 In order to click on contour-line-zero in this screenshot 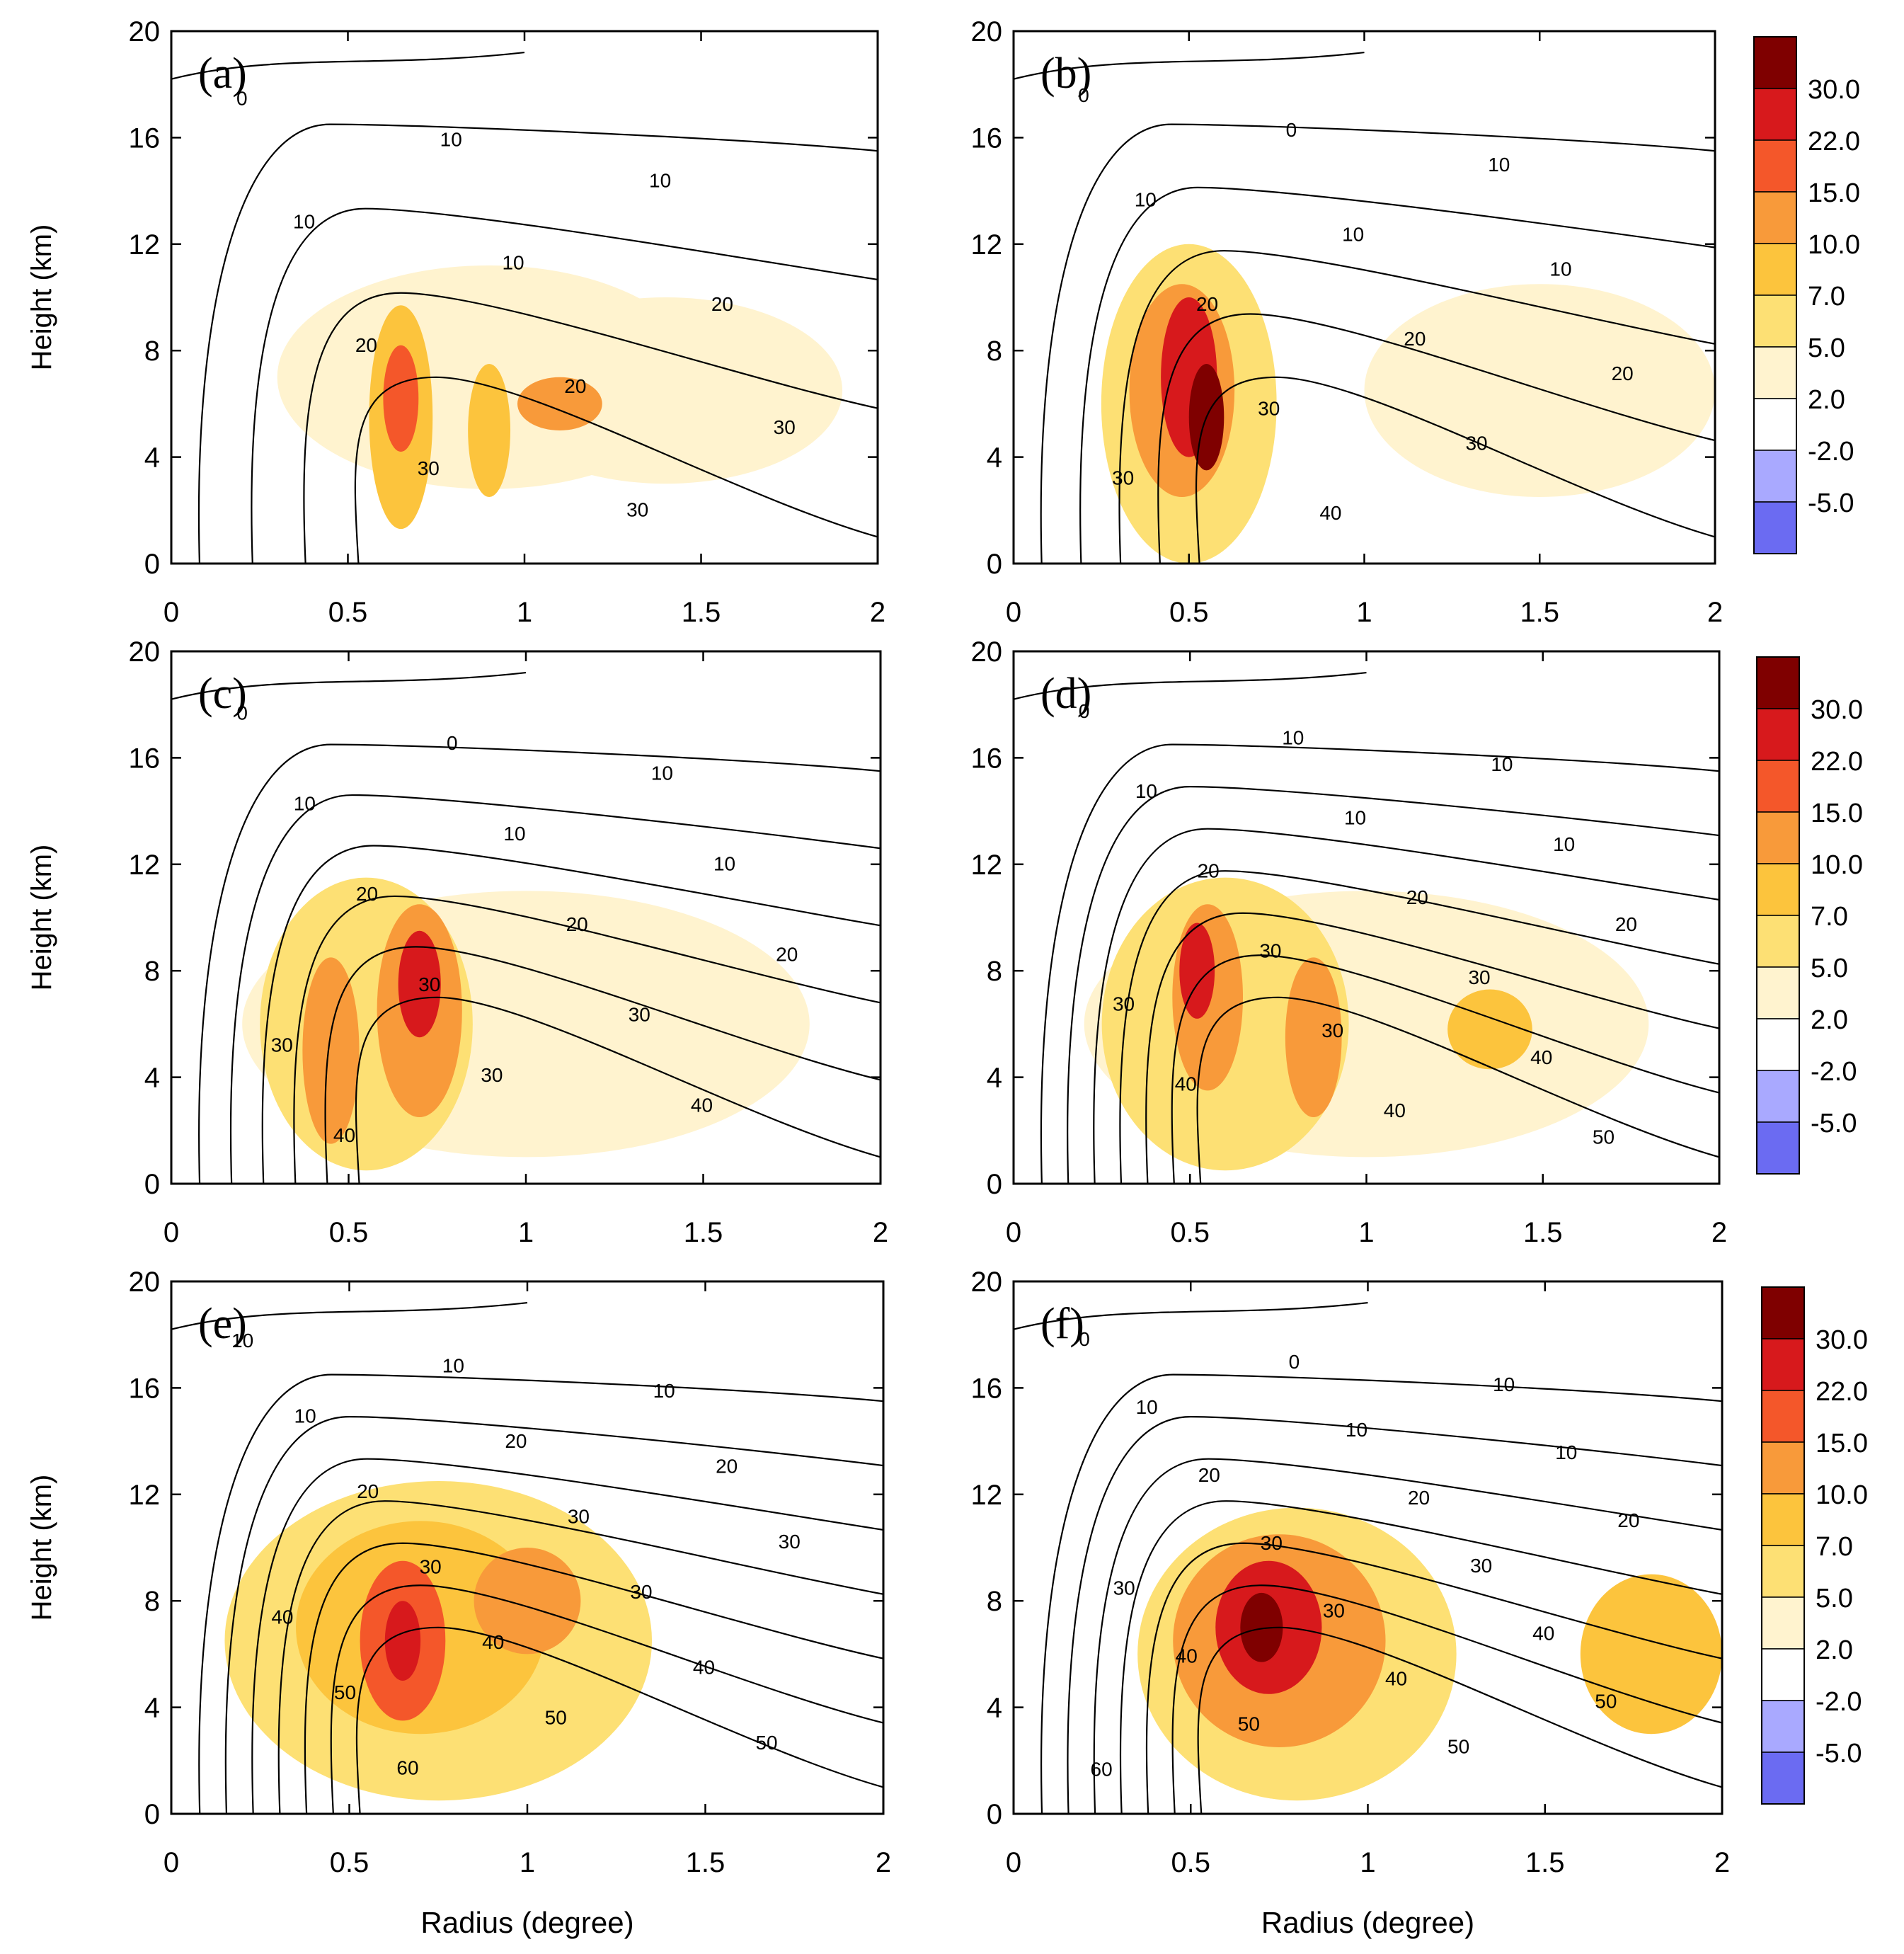, I will do `click(1189, 65)`.